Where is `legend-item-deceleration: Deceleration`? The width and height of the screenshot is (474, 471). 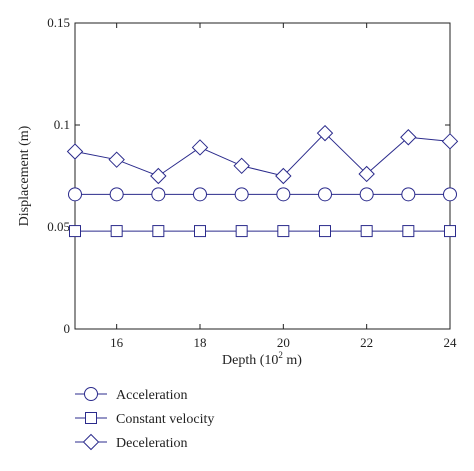
legend-item-deceleration: Deceleration is located at coordinates (131, 442).